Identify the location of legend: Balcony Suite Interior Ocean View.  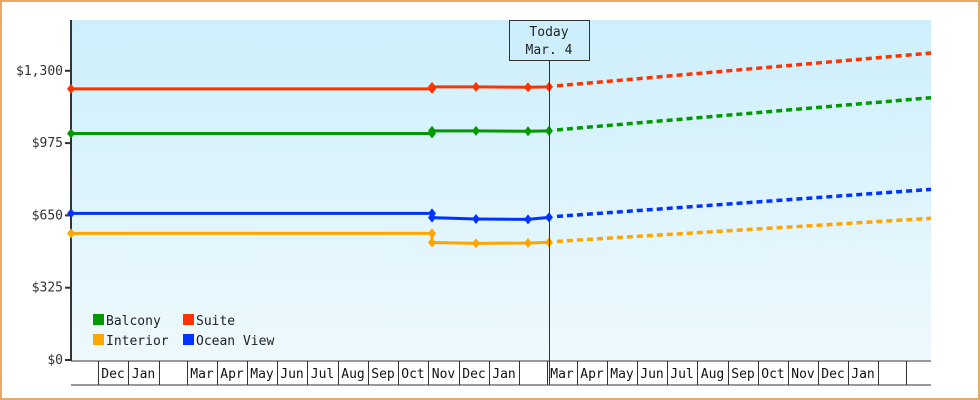
(183, 331).